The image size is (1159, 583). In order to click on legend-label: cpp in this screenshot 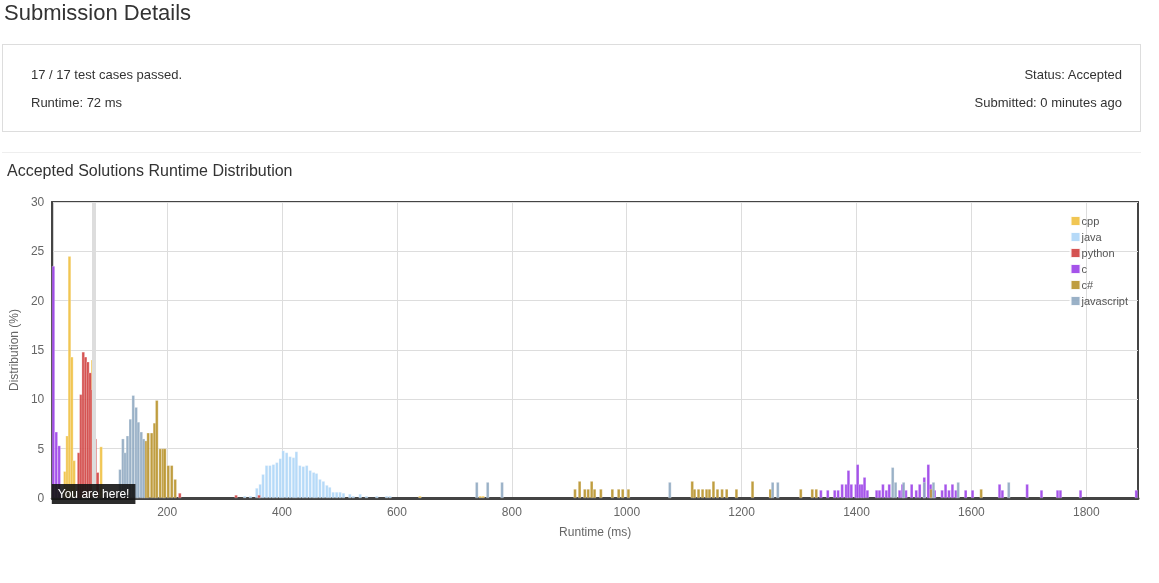, I will do `click(1090, 221)`.